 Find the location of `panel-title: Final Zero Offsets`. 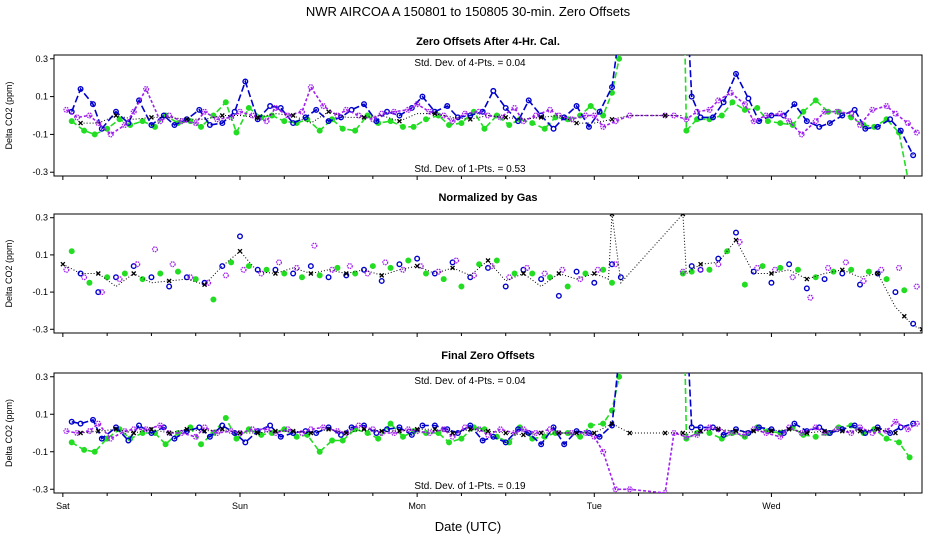

panel-title: Final Zero Offsets is located at coordinates (488, 356).